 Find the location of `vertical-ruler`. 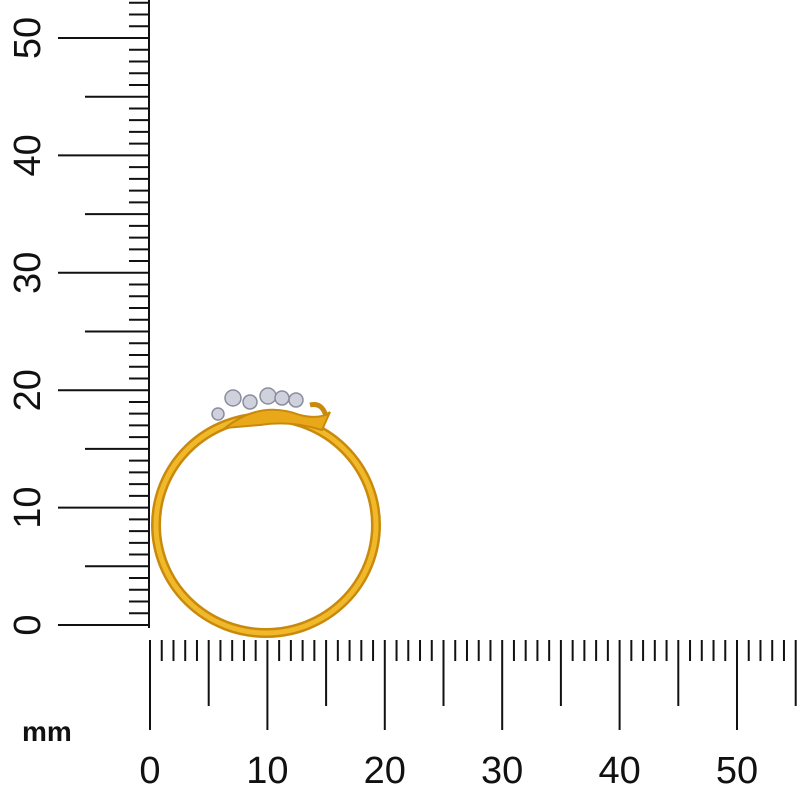

vertical-ruler is located at coordinates (104, 314).